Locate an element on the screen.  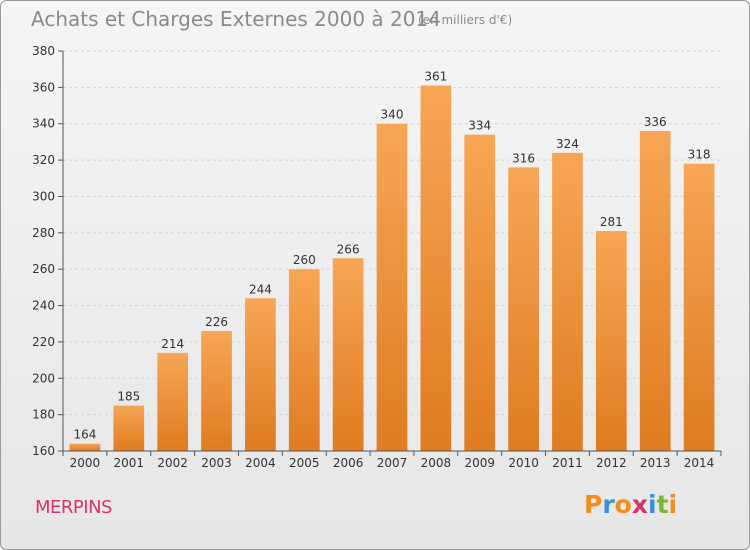
data-label: 336 is located at coordinates (655, 122).